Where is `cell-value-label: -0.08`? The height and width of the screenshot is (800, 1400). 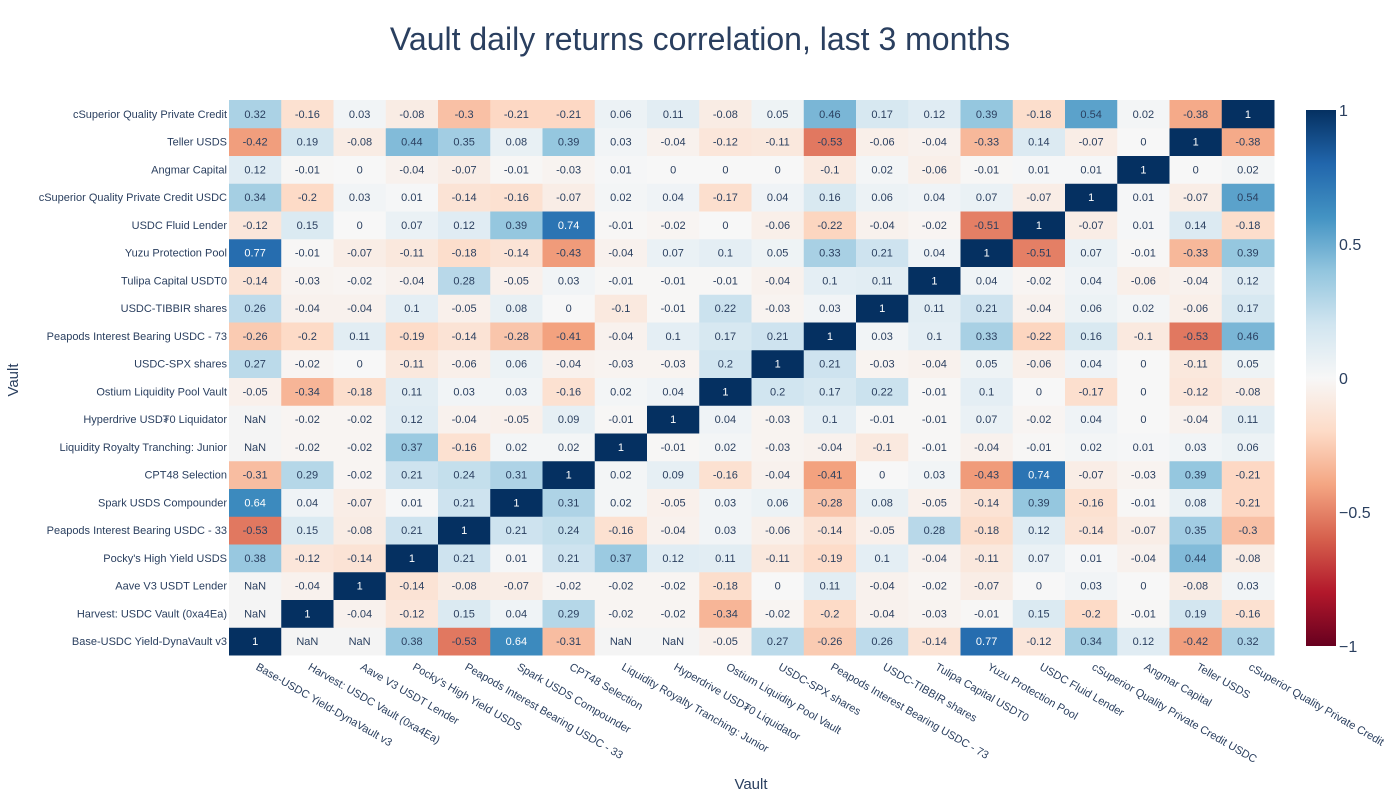
cell-value-label: -0.08 is located at coordinates (1247, 559).